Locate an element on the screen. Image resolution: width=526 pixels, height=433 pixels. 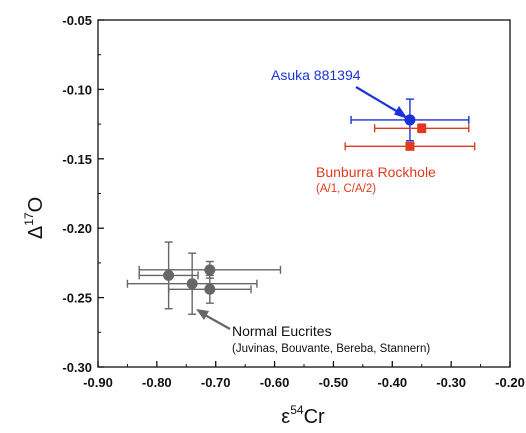
x-tick-label: -0.60 is located at coordinates (275, 382).